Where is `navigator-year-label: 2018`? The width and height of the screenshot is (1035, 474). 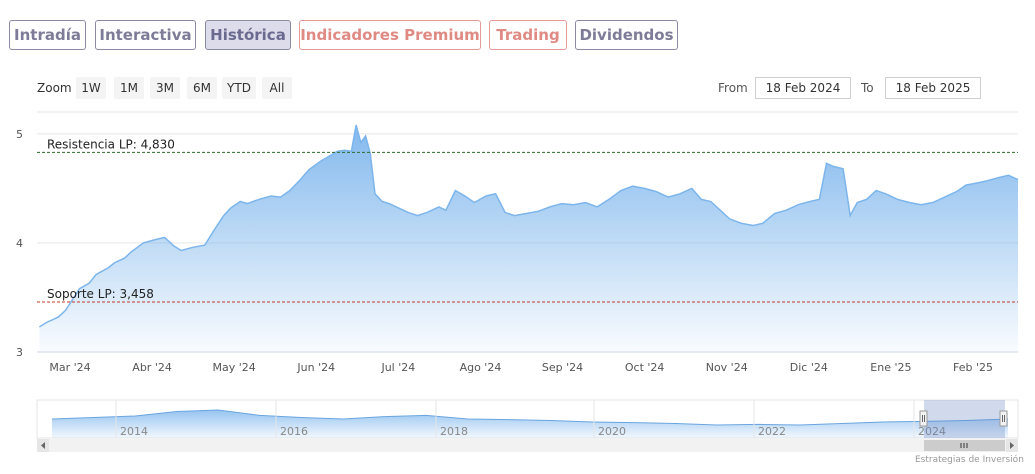 navigator-year-label: 2018 is located at coordinates (454, 431).